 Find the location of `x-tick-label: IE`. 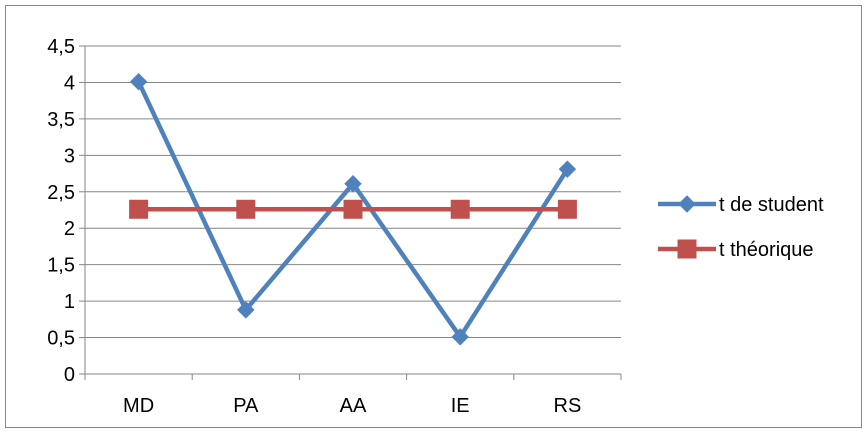

x-tick-label: IE is located at coordinates (460, 406).